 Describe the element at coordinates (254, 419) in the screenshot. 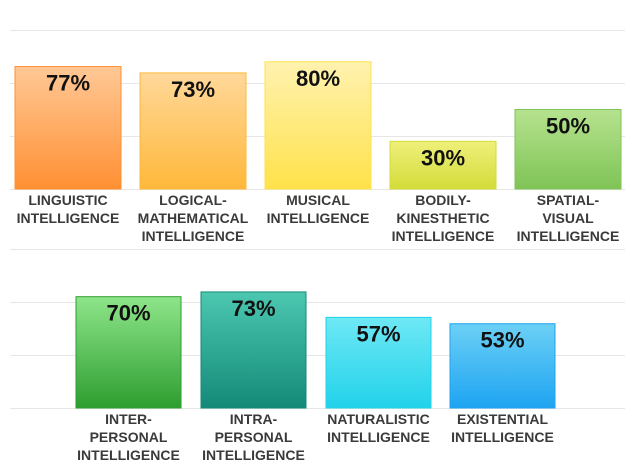

I see `category-label: INTRA-` at that location.